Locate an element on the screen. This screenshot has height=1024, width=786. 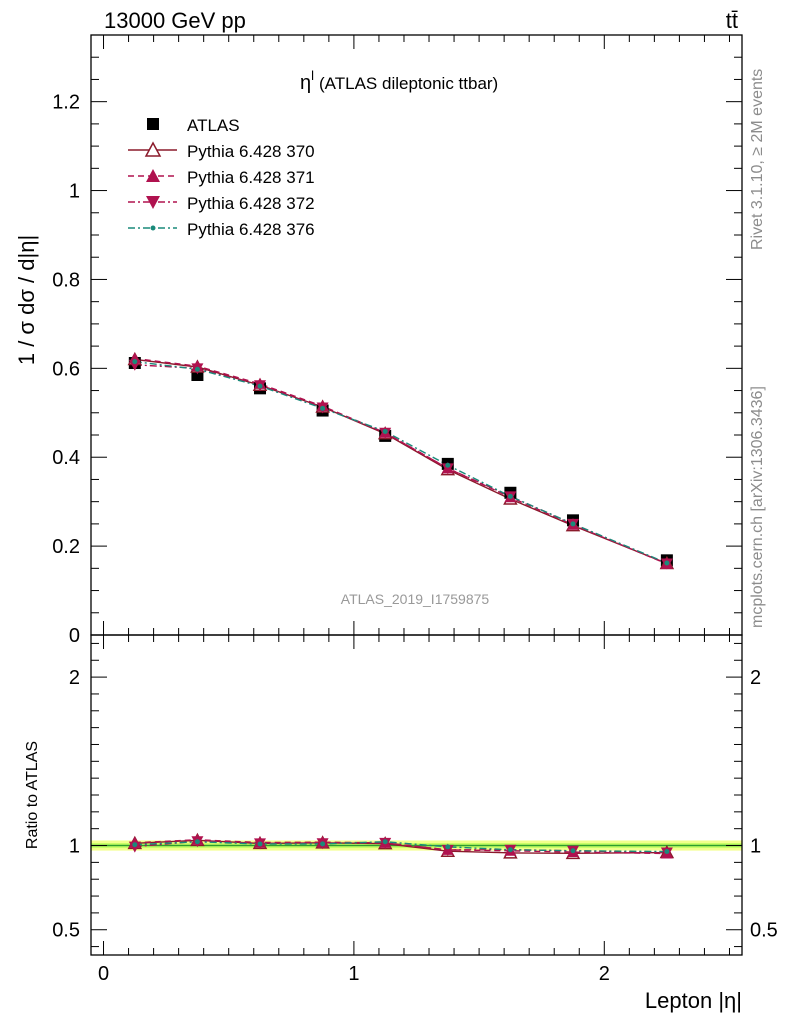
analysis-id: ATLAS_2019_I1759875 is located at coordinates (415, 599).